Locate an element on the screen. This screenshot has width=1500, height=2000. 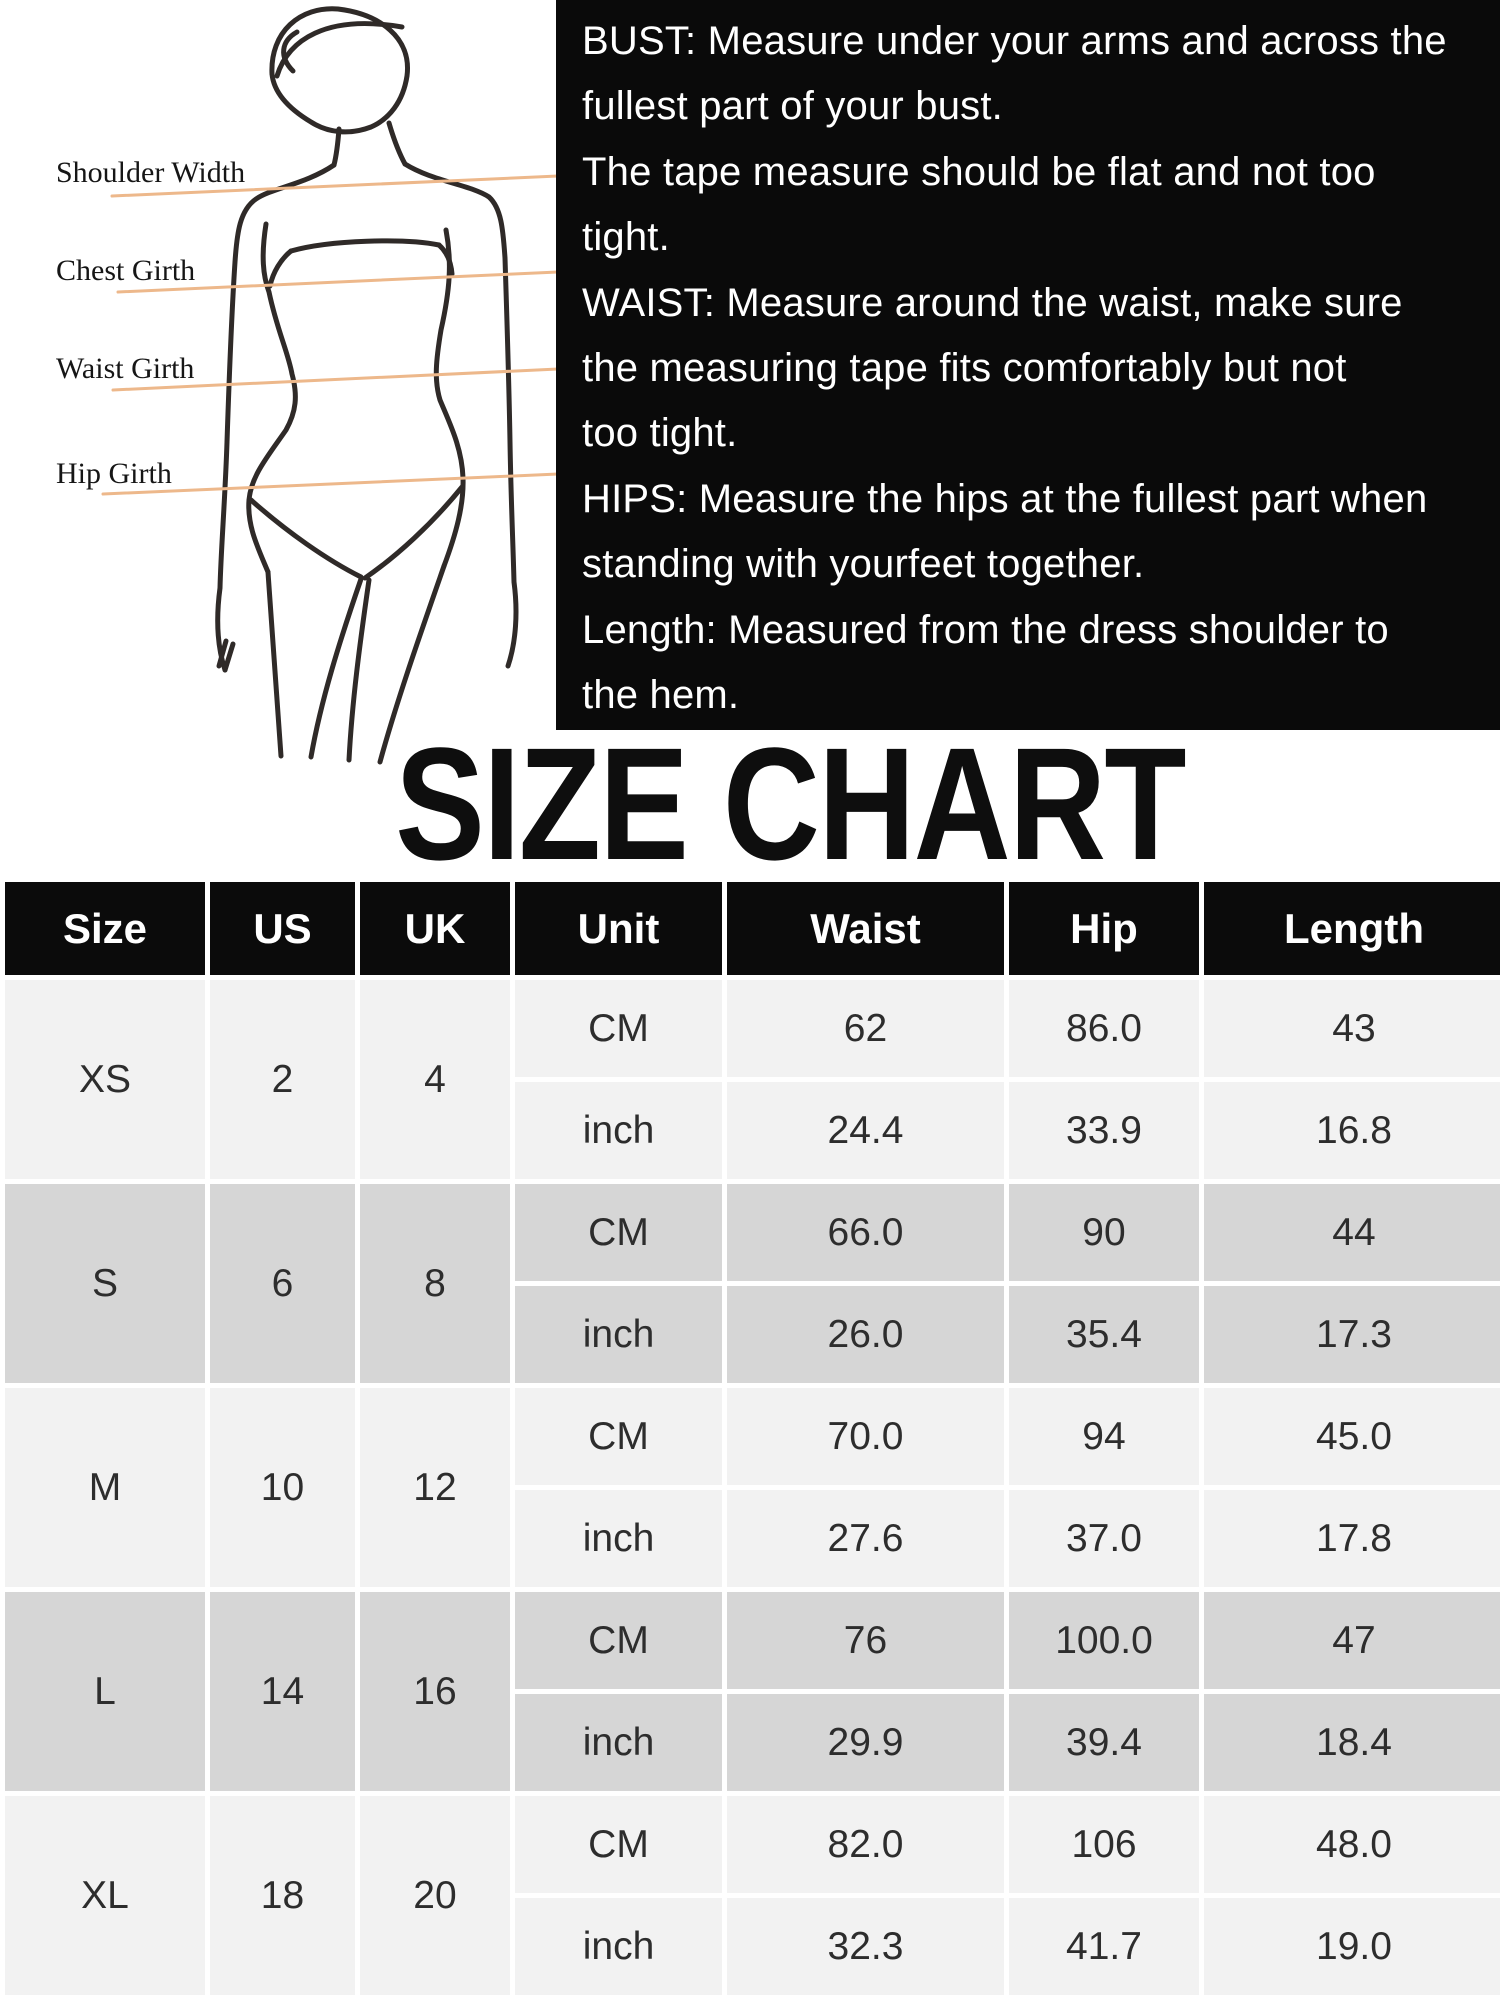
hip-cell: 106 is located at coordinates (1104, 1844).